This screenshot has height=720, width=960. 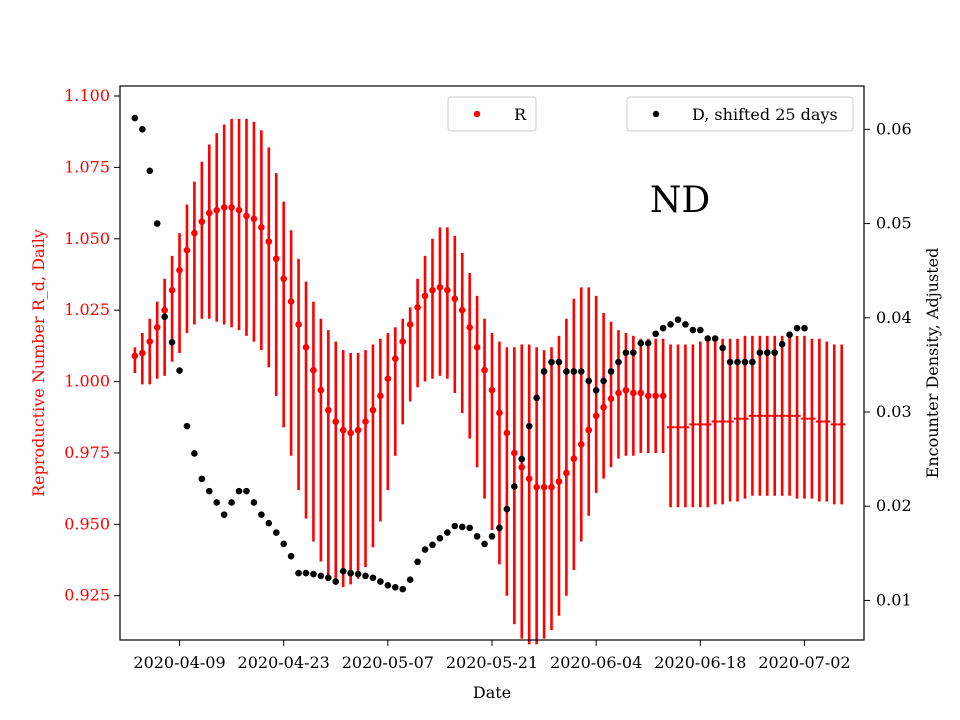 I want to click on y-left-tick-label: 0.975, so click(x=87, y=452).